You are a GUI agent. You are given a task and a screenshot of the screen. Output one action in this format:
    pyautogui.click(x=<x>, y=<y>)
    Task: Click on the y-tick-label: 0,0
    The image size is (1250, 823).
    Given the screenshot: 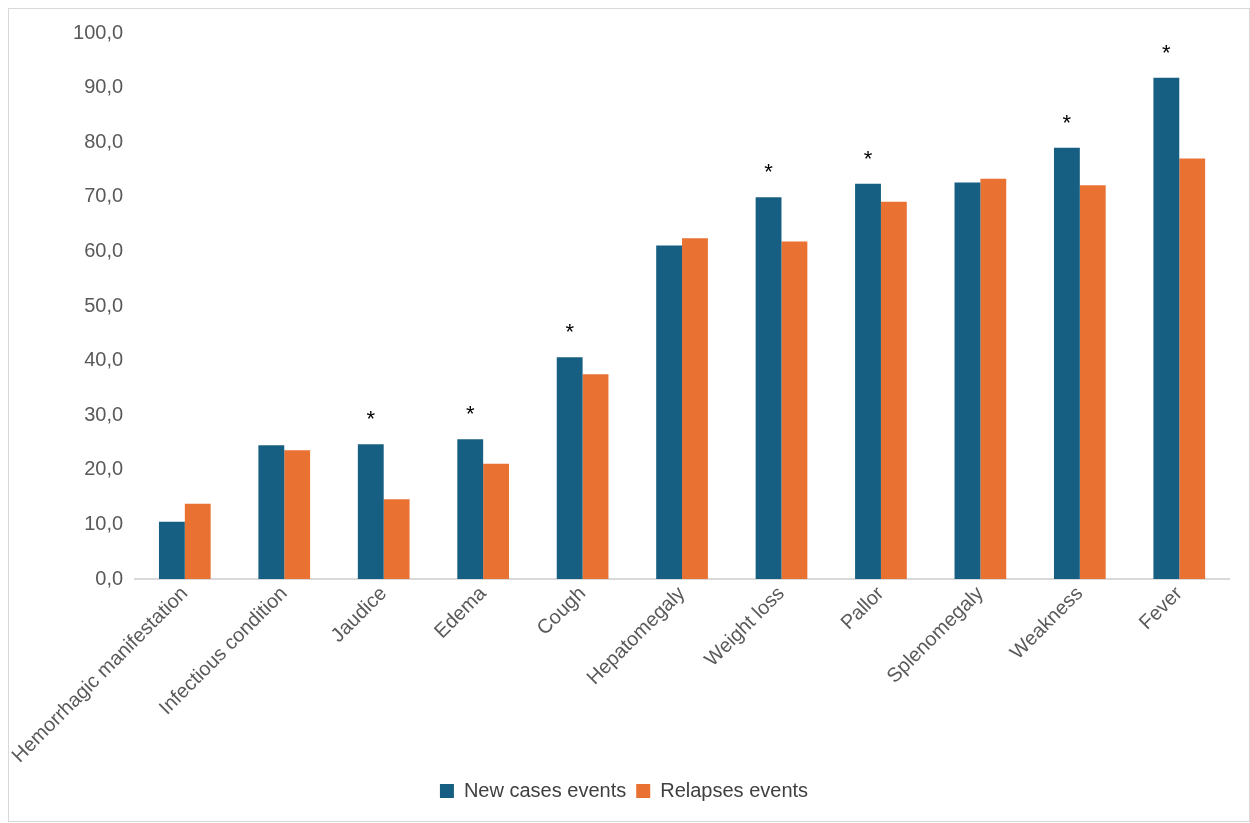 What is the action you would take?
    pyautogui.click(x=109, y=577)
    